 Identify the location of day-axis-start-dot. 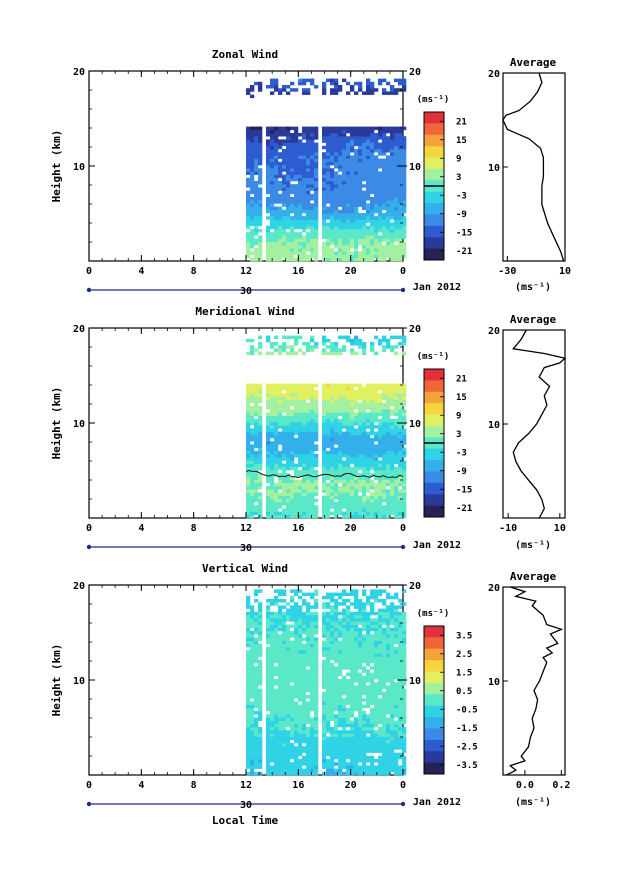
(89, 547).